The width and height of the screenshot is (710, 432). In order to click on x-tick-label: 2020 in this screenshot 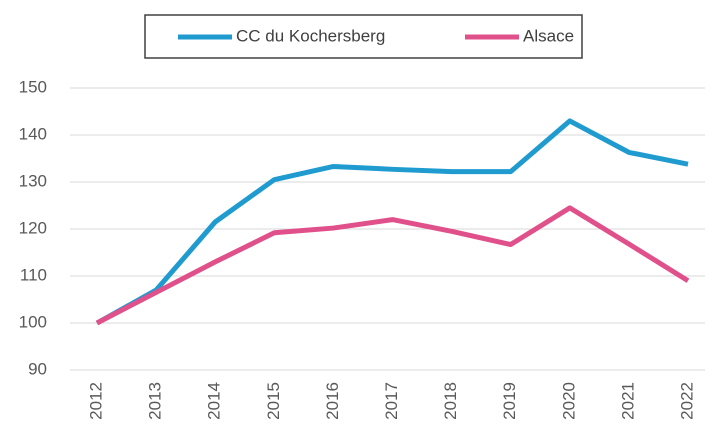, I will do `click(568, 401)`.